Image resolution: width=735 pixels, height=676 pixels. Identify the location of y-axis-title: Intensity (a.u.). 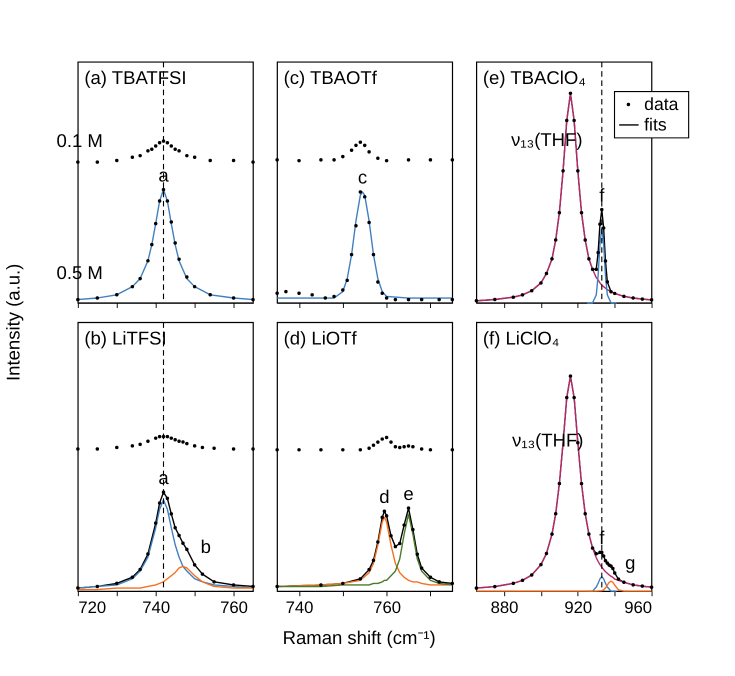
(13, 322).